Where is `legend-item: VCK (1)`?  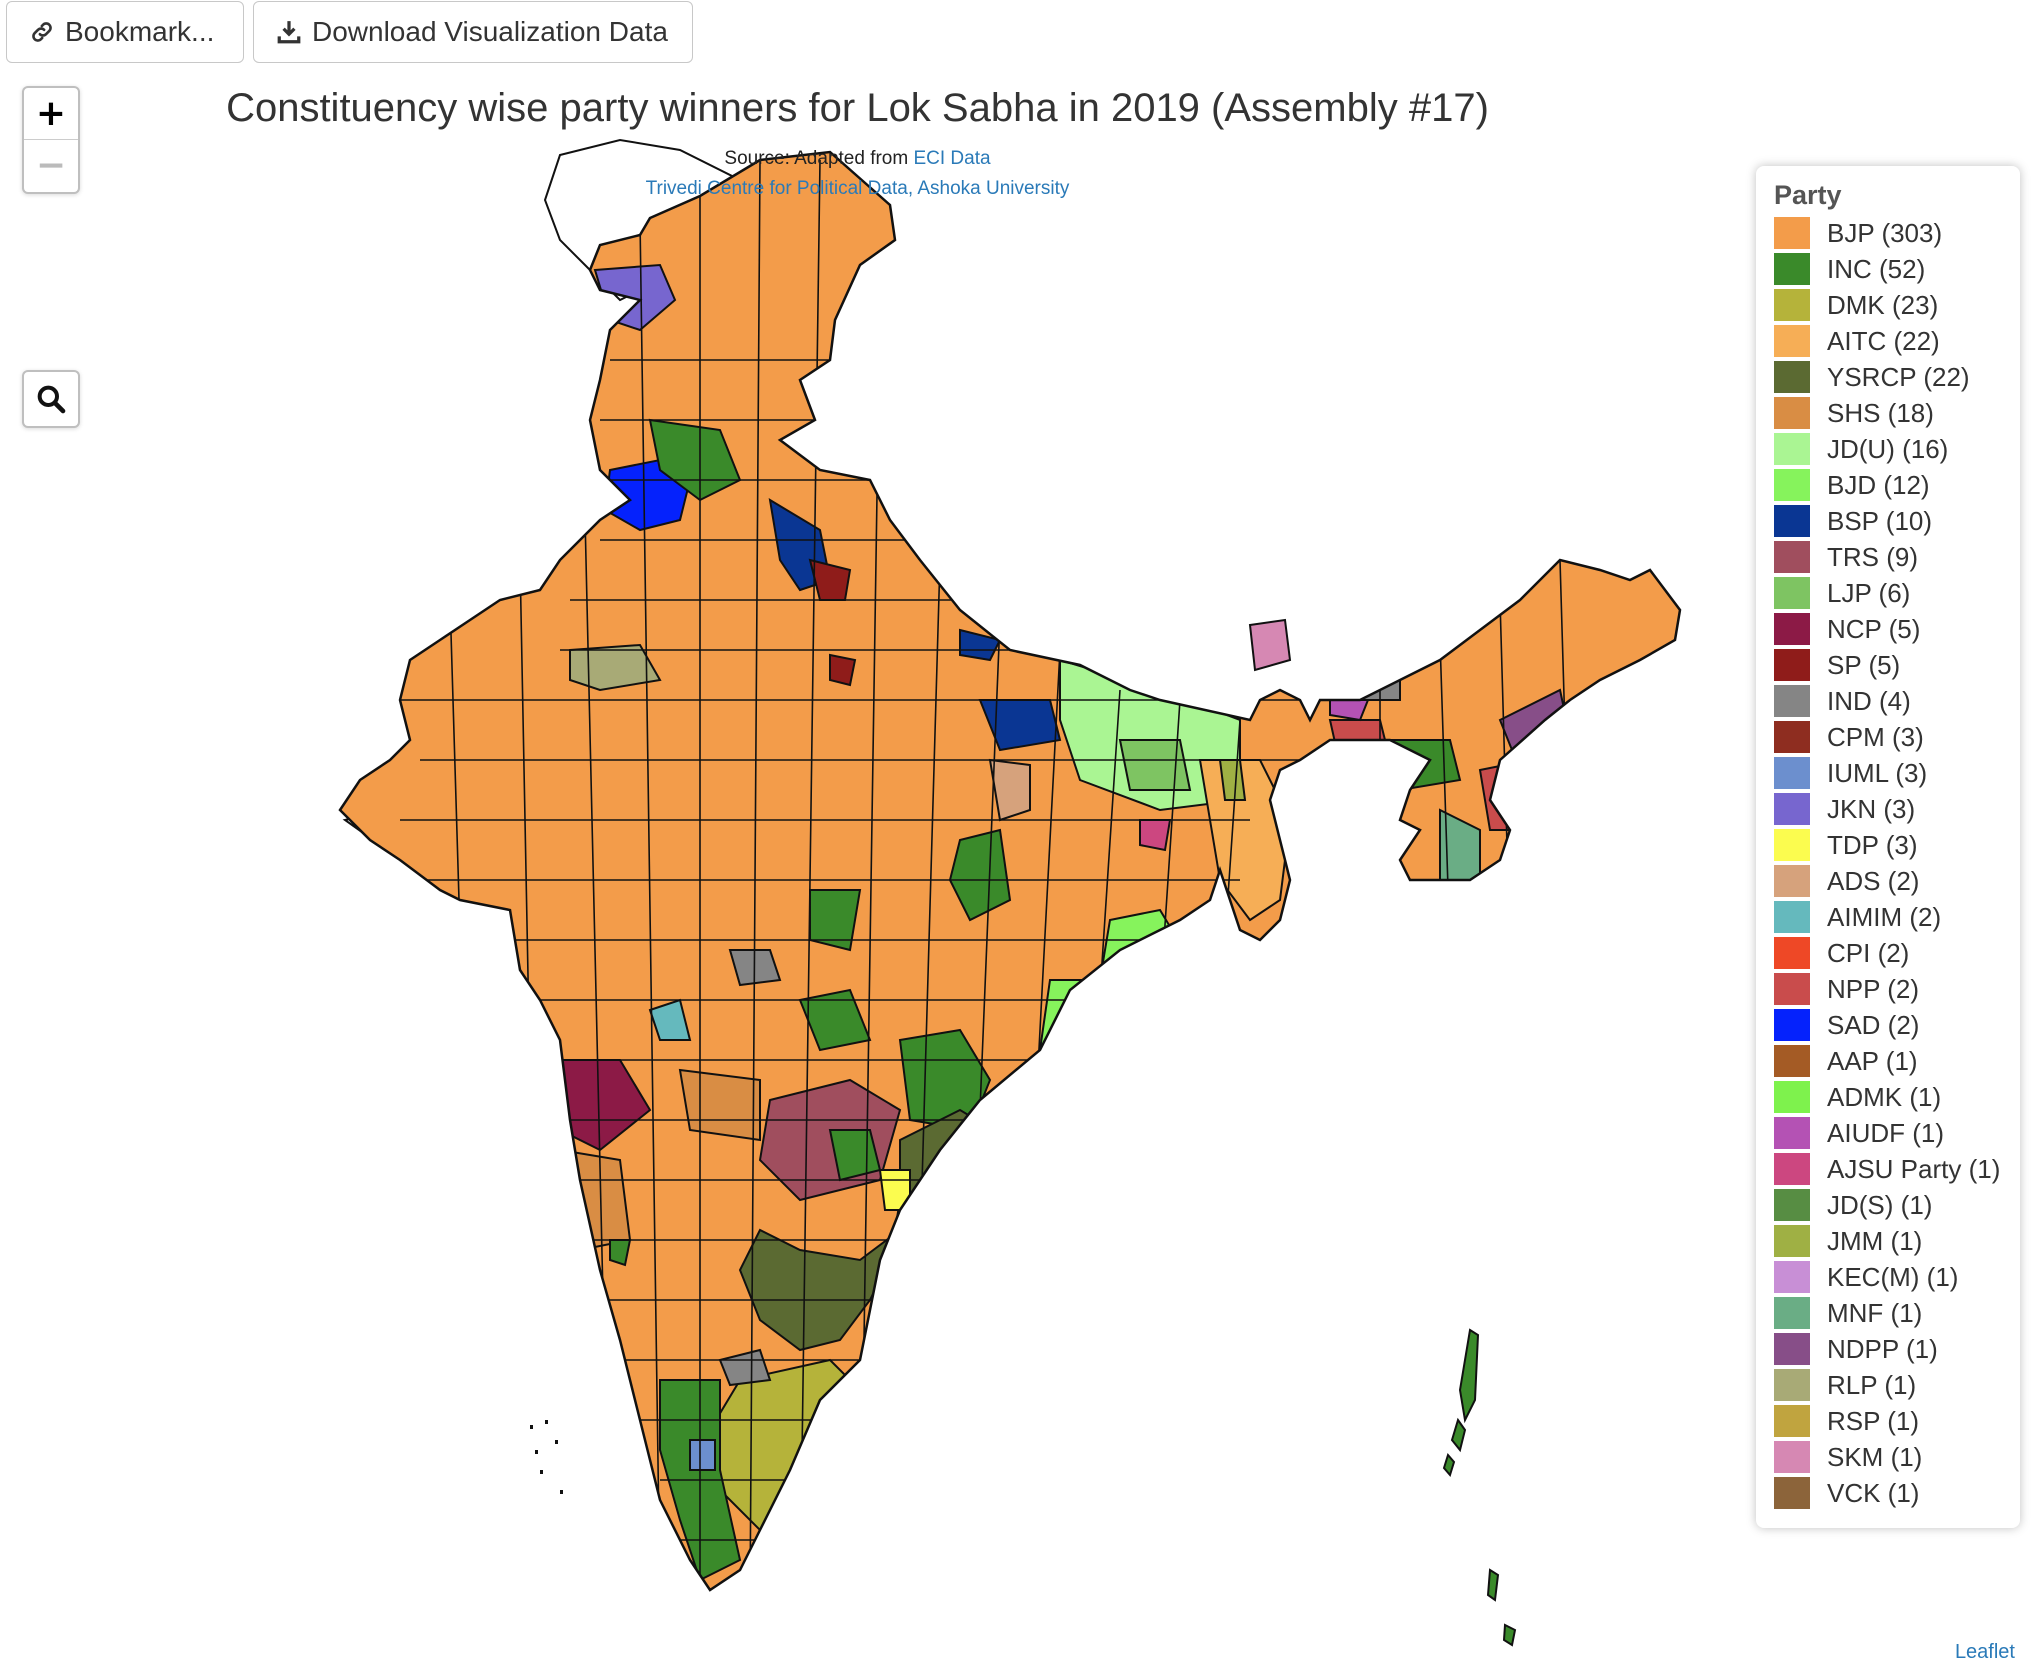
legend-item: VCK (1) is located at coordinates (1897, 1493).